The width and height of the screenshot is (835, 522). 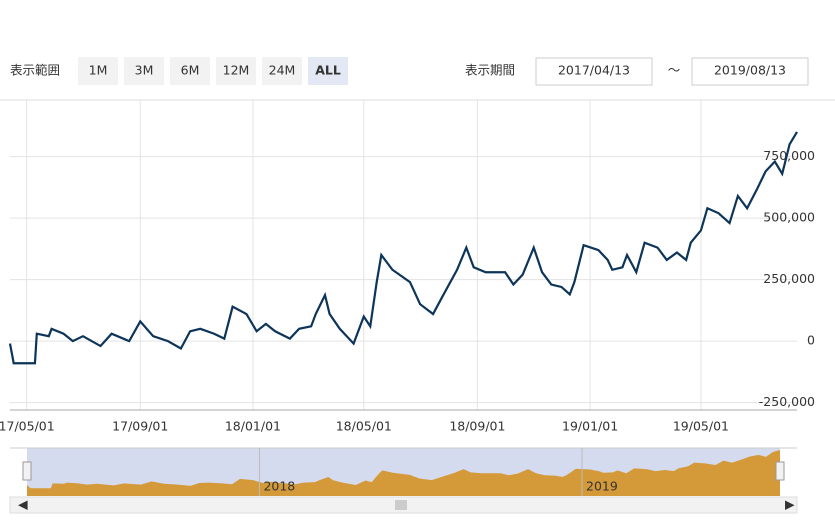 I want to click on y-tick-label: -250,000, so click(x=787, y=401).